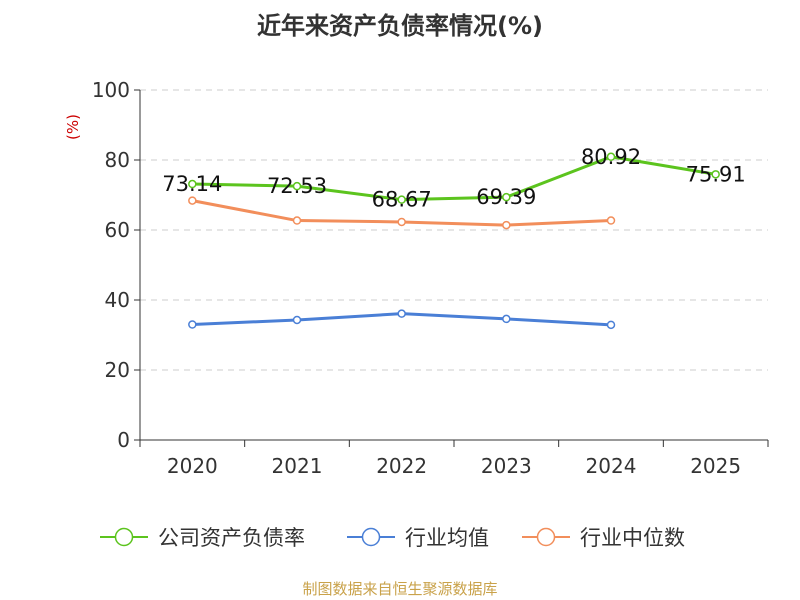 This screenshot has height=600, width=800. I want to click on legend-item: 行业中位数, so click(603, 538).